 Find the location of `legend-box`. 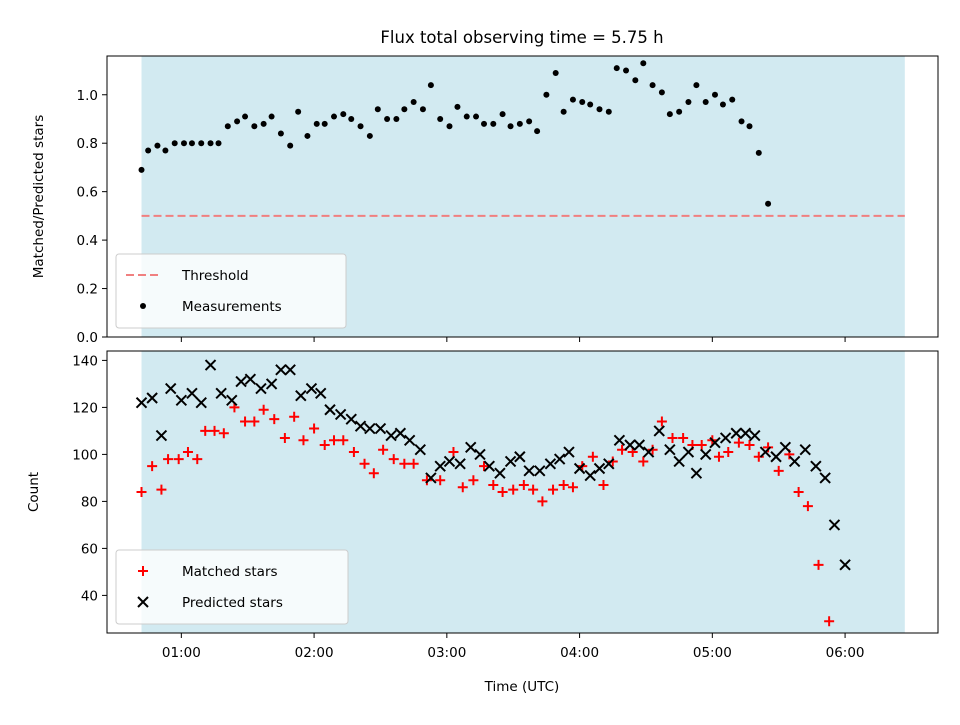

legend-box is located at coordinates (231, 291).